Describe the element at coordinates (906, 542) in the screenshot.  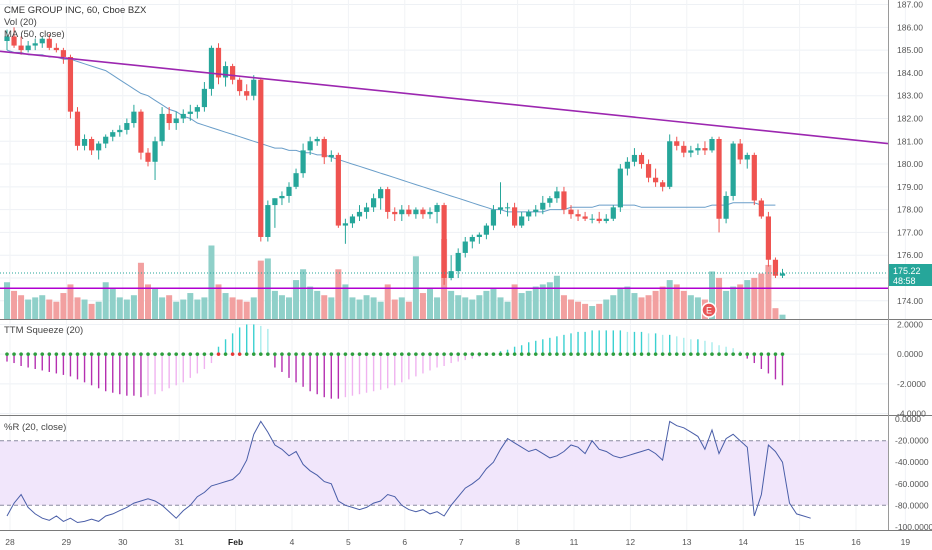
I see `time-tick-label: 19` at that location.